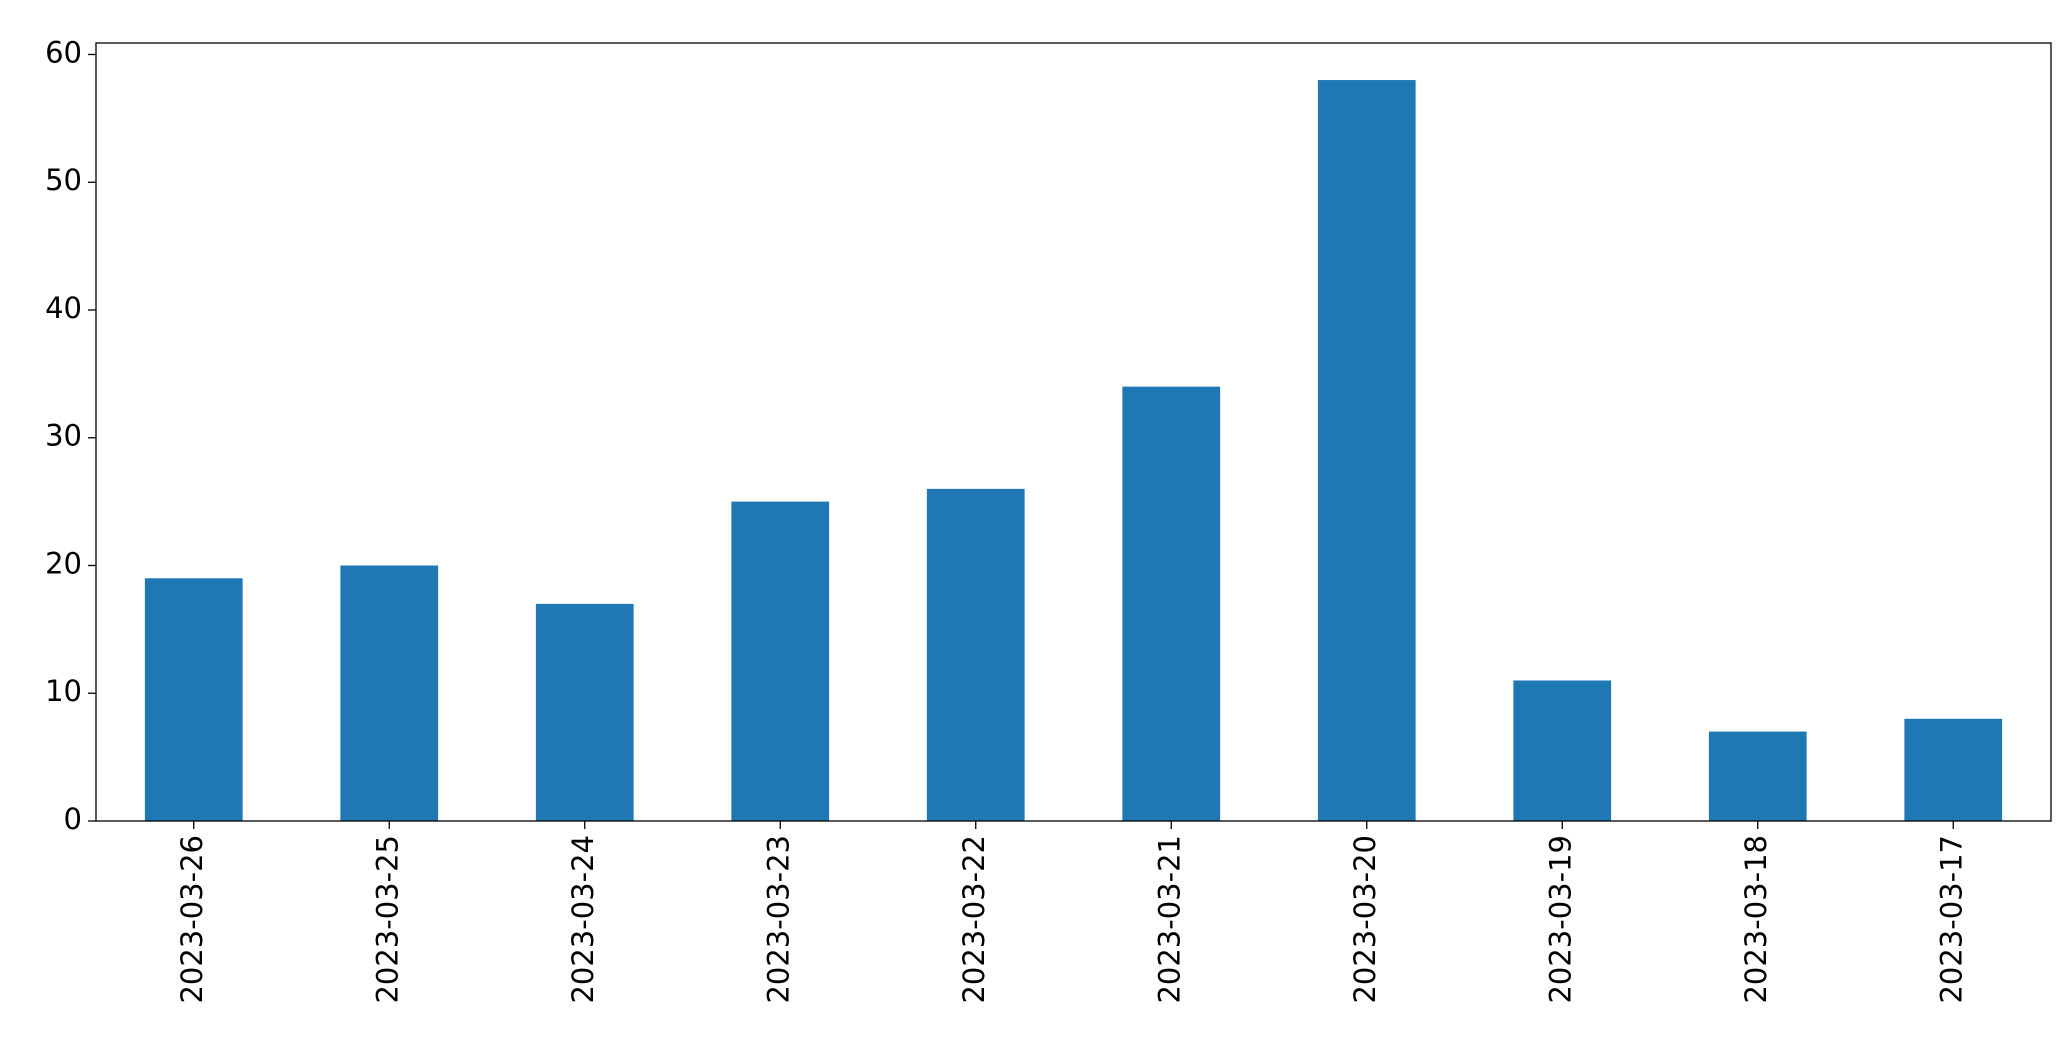 This screenshot has height=1064, width=2071. I want to click on x-tick-label: 2023-03-19, so click(1560, 919).